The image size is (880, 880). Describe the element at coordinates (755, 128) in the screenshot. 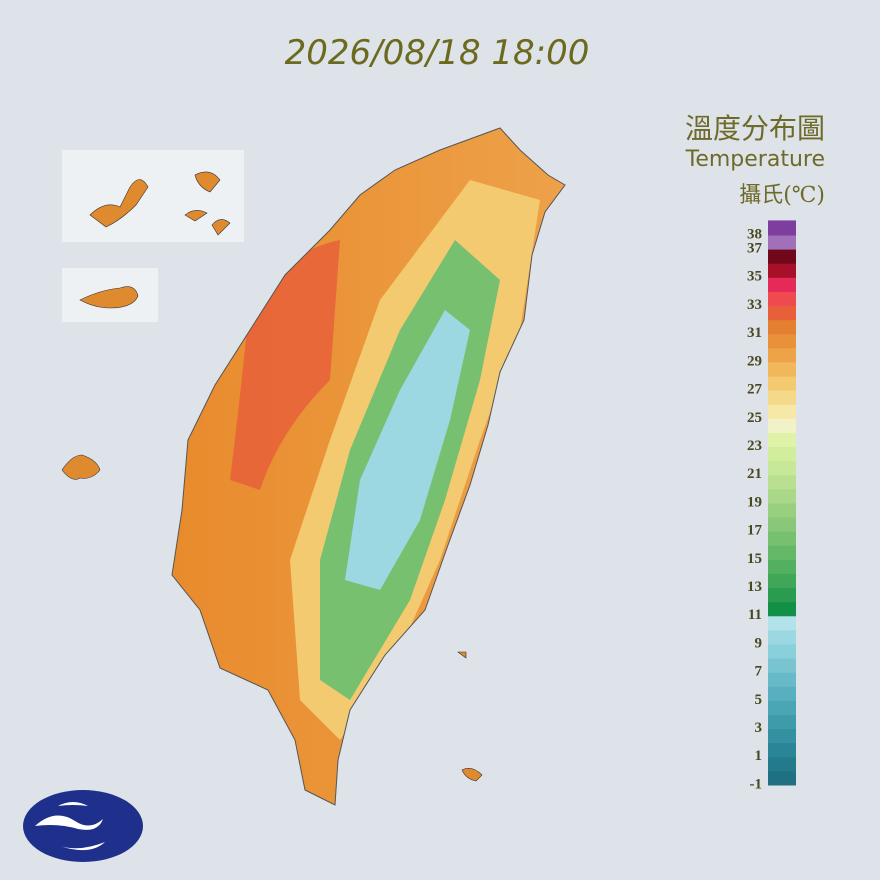

I see `legend-title: 溫度分布圖` at that location.